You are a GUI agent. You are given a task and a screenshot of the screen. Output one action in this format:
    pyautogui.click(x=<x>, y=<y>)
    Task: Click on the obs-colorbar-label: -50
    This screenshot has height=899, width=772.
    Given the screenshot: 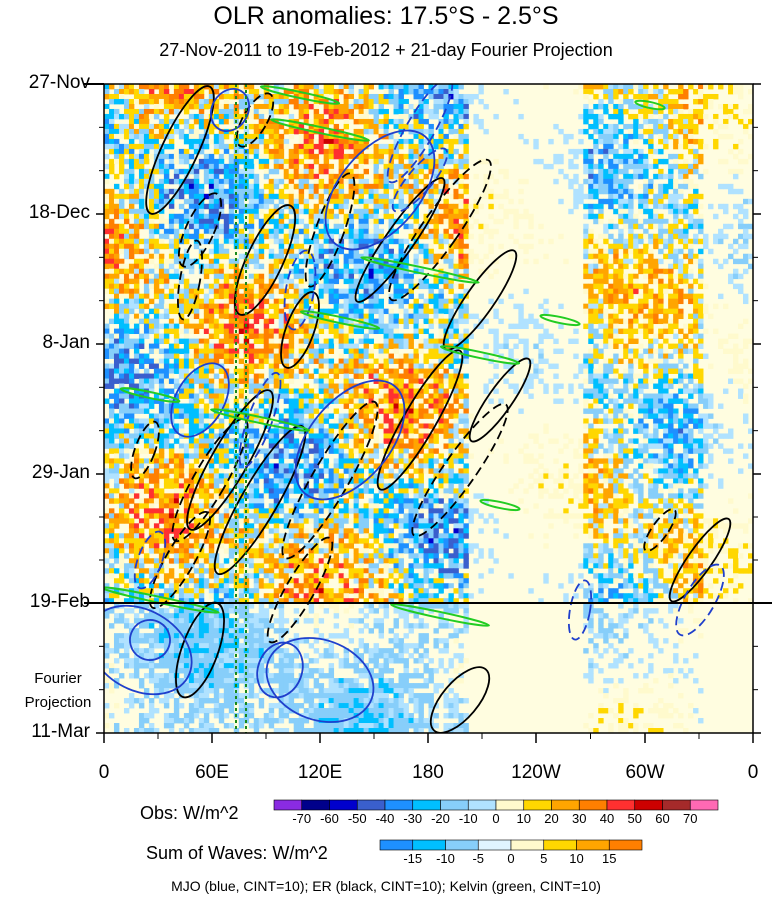 What is the action you would take?
    pyautogui.click(x=357, y=818)
    